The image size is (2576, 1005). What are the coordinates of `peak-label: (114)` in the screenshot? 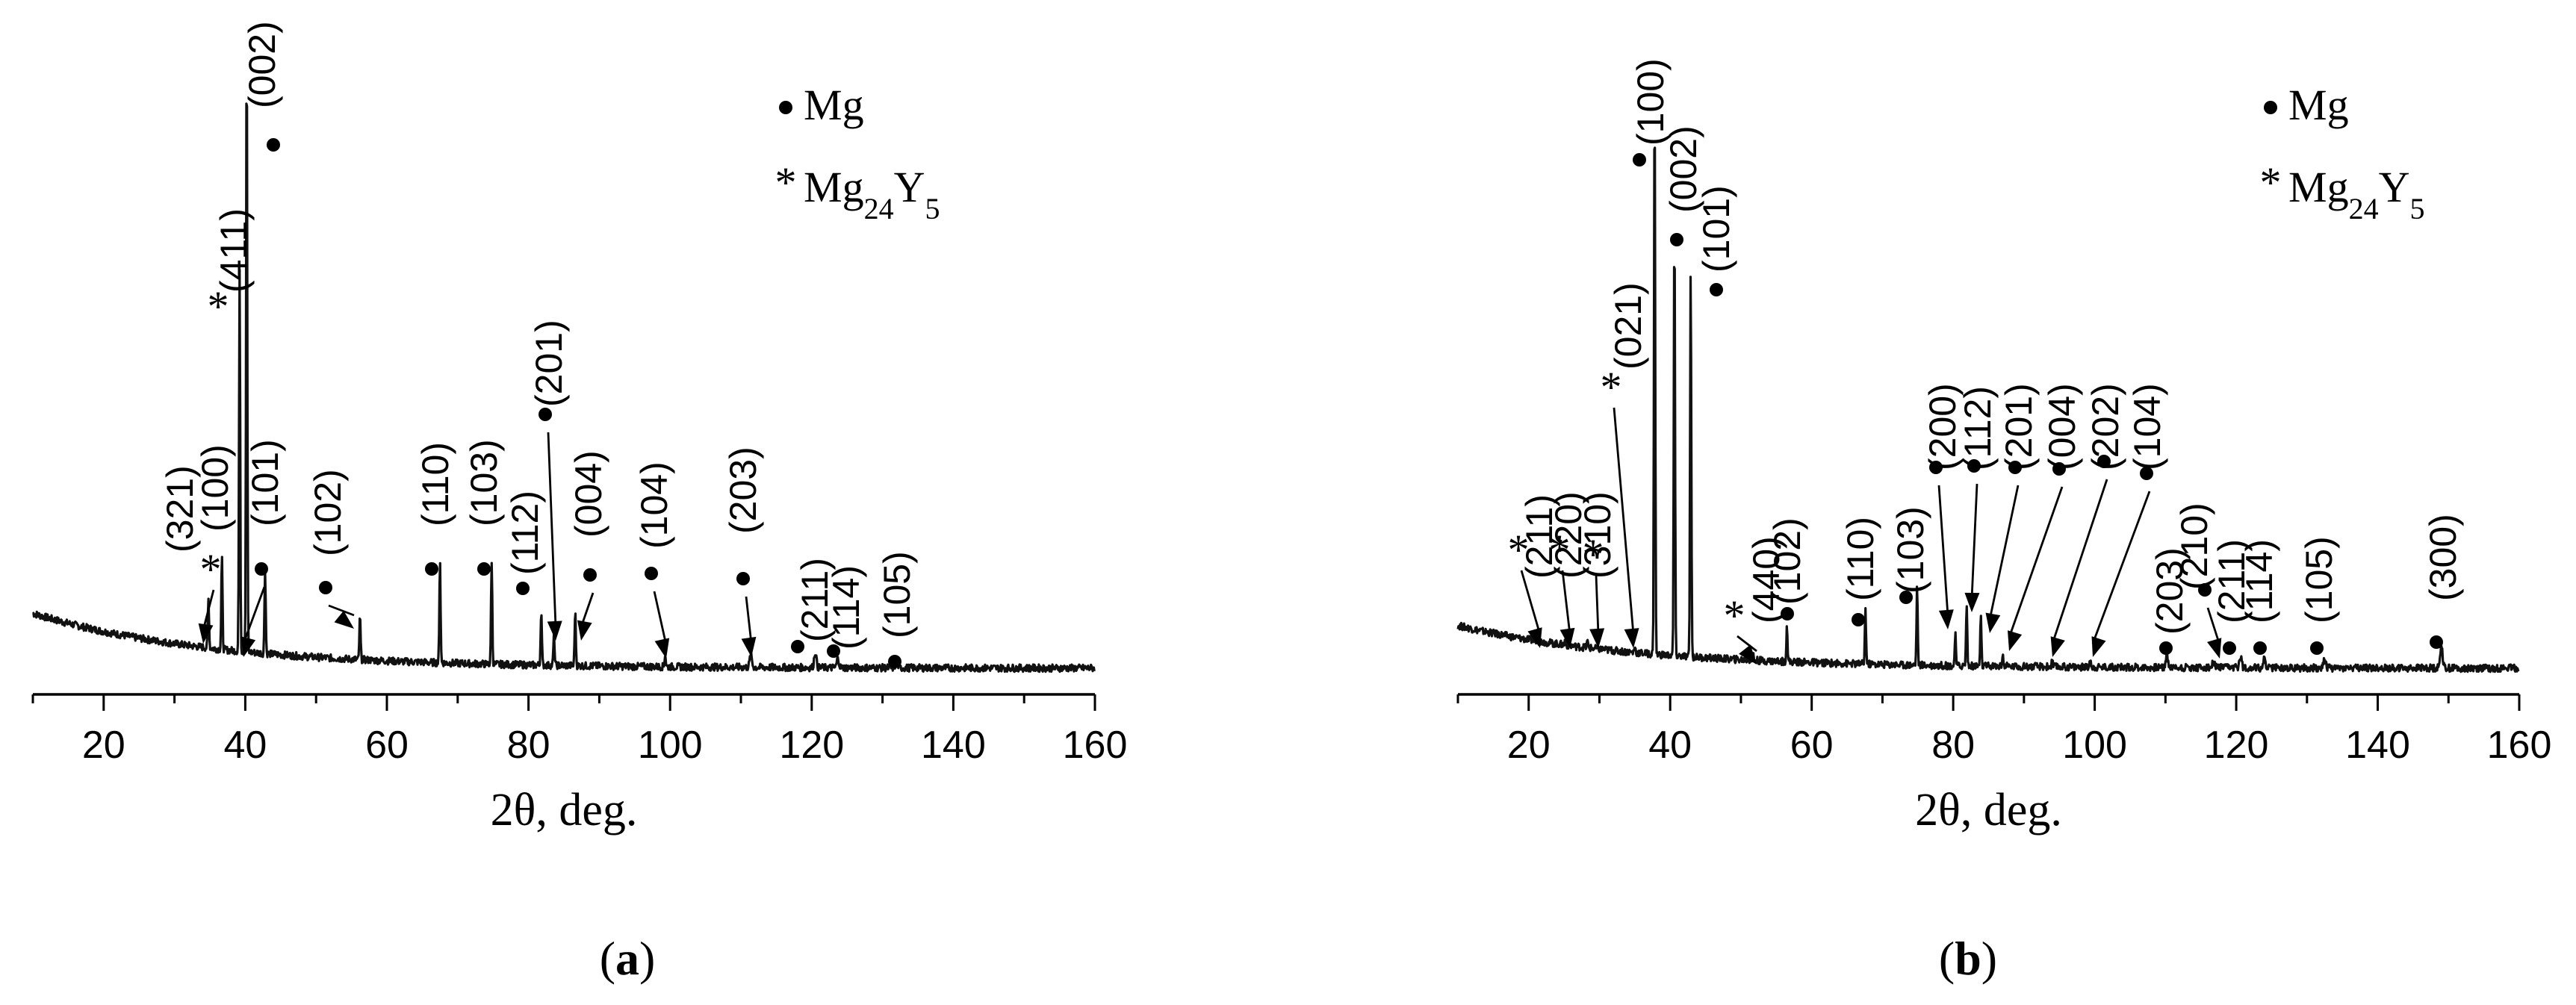 It's located at (2259, 581).